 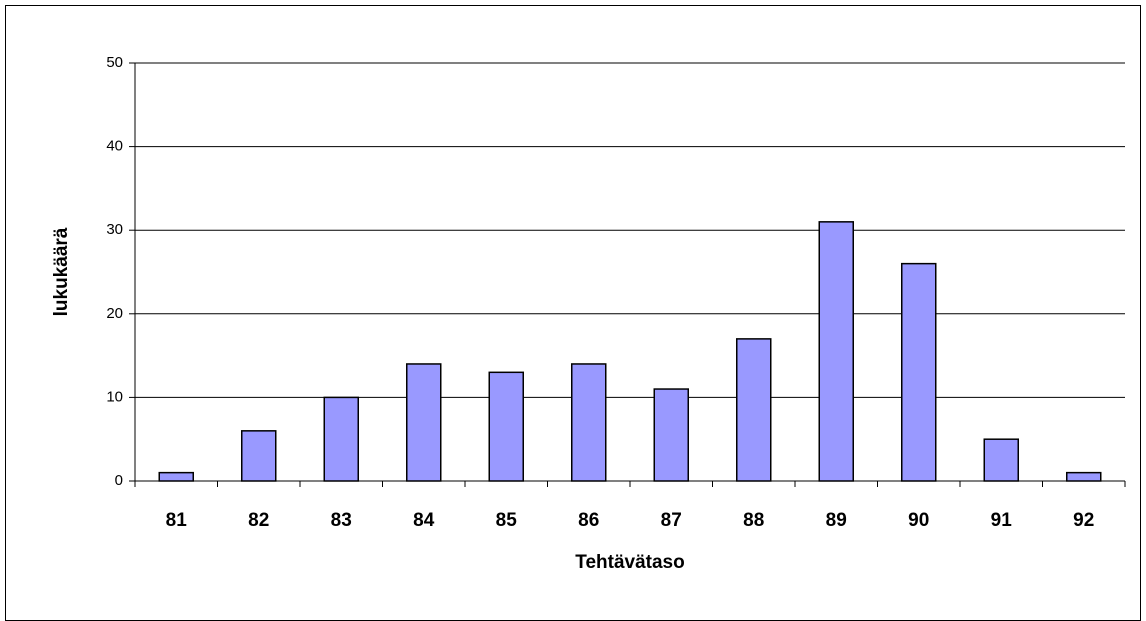 What do you see at coordinates (258, 520) in the screenshot?
I see `x-tick-label: 82` at bounding box center [258, 520].